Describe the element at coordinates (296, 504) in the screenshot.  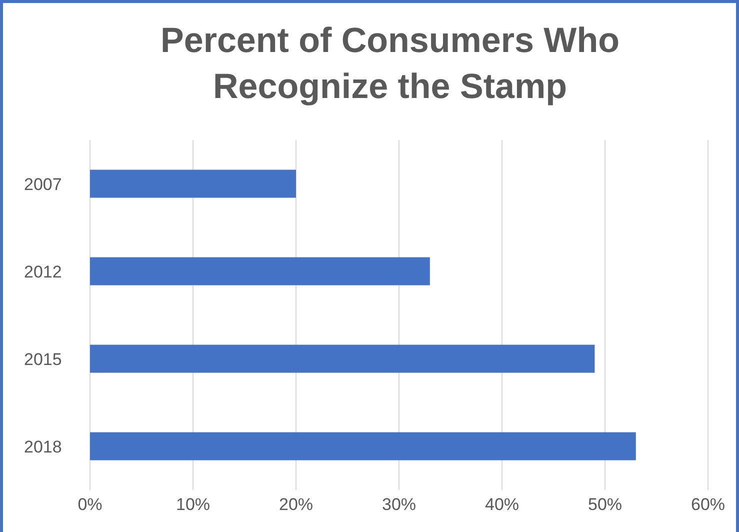
I see `x-tick-label: 20%` at that location.